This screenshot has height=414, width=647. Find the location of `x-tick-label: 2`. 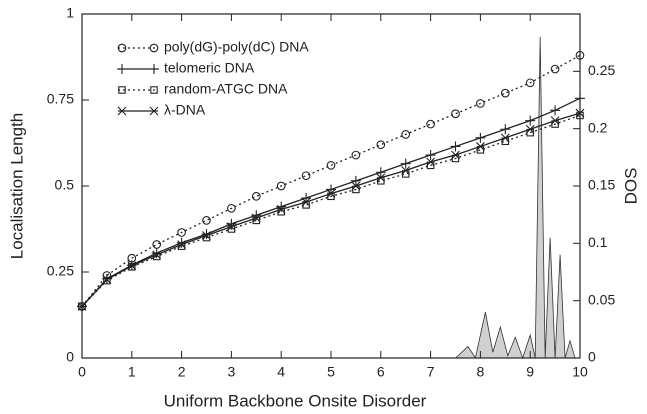

x-tick-label: 2 is located at coordinates (182, 372).